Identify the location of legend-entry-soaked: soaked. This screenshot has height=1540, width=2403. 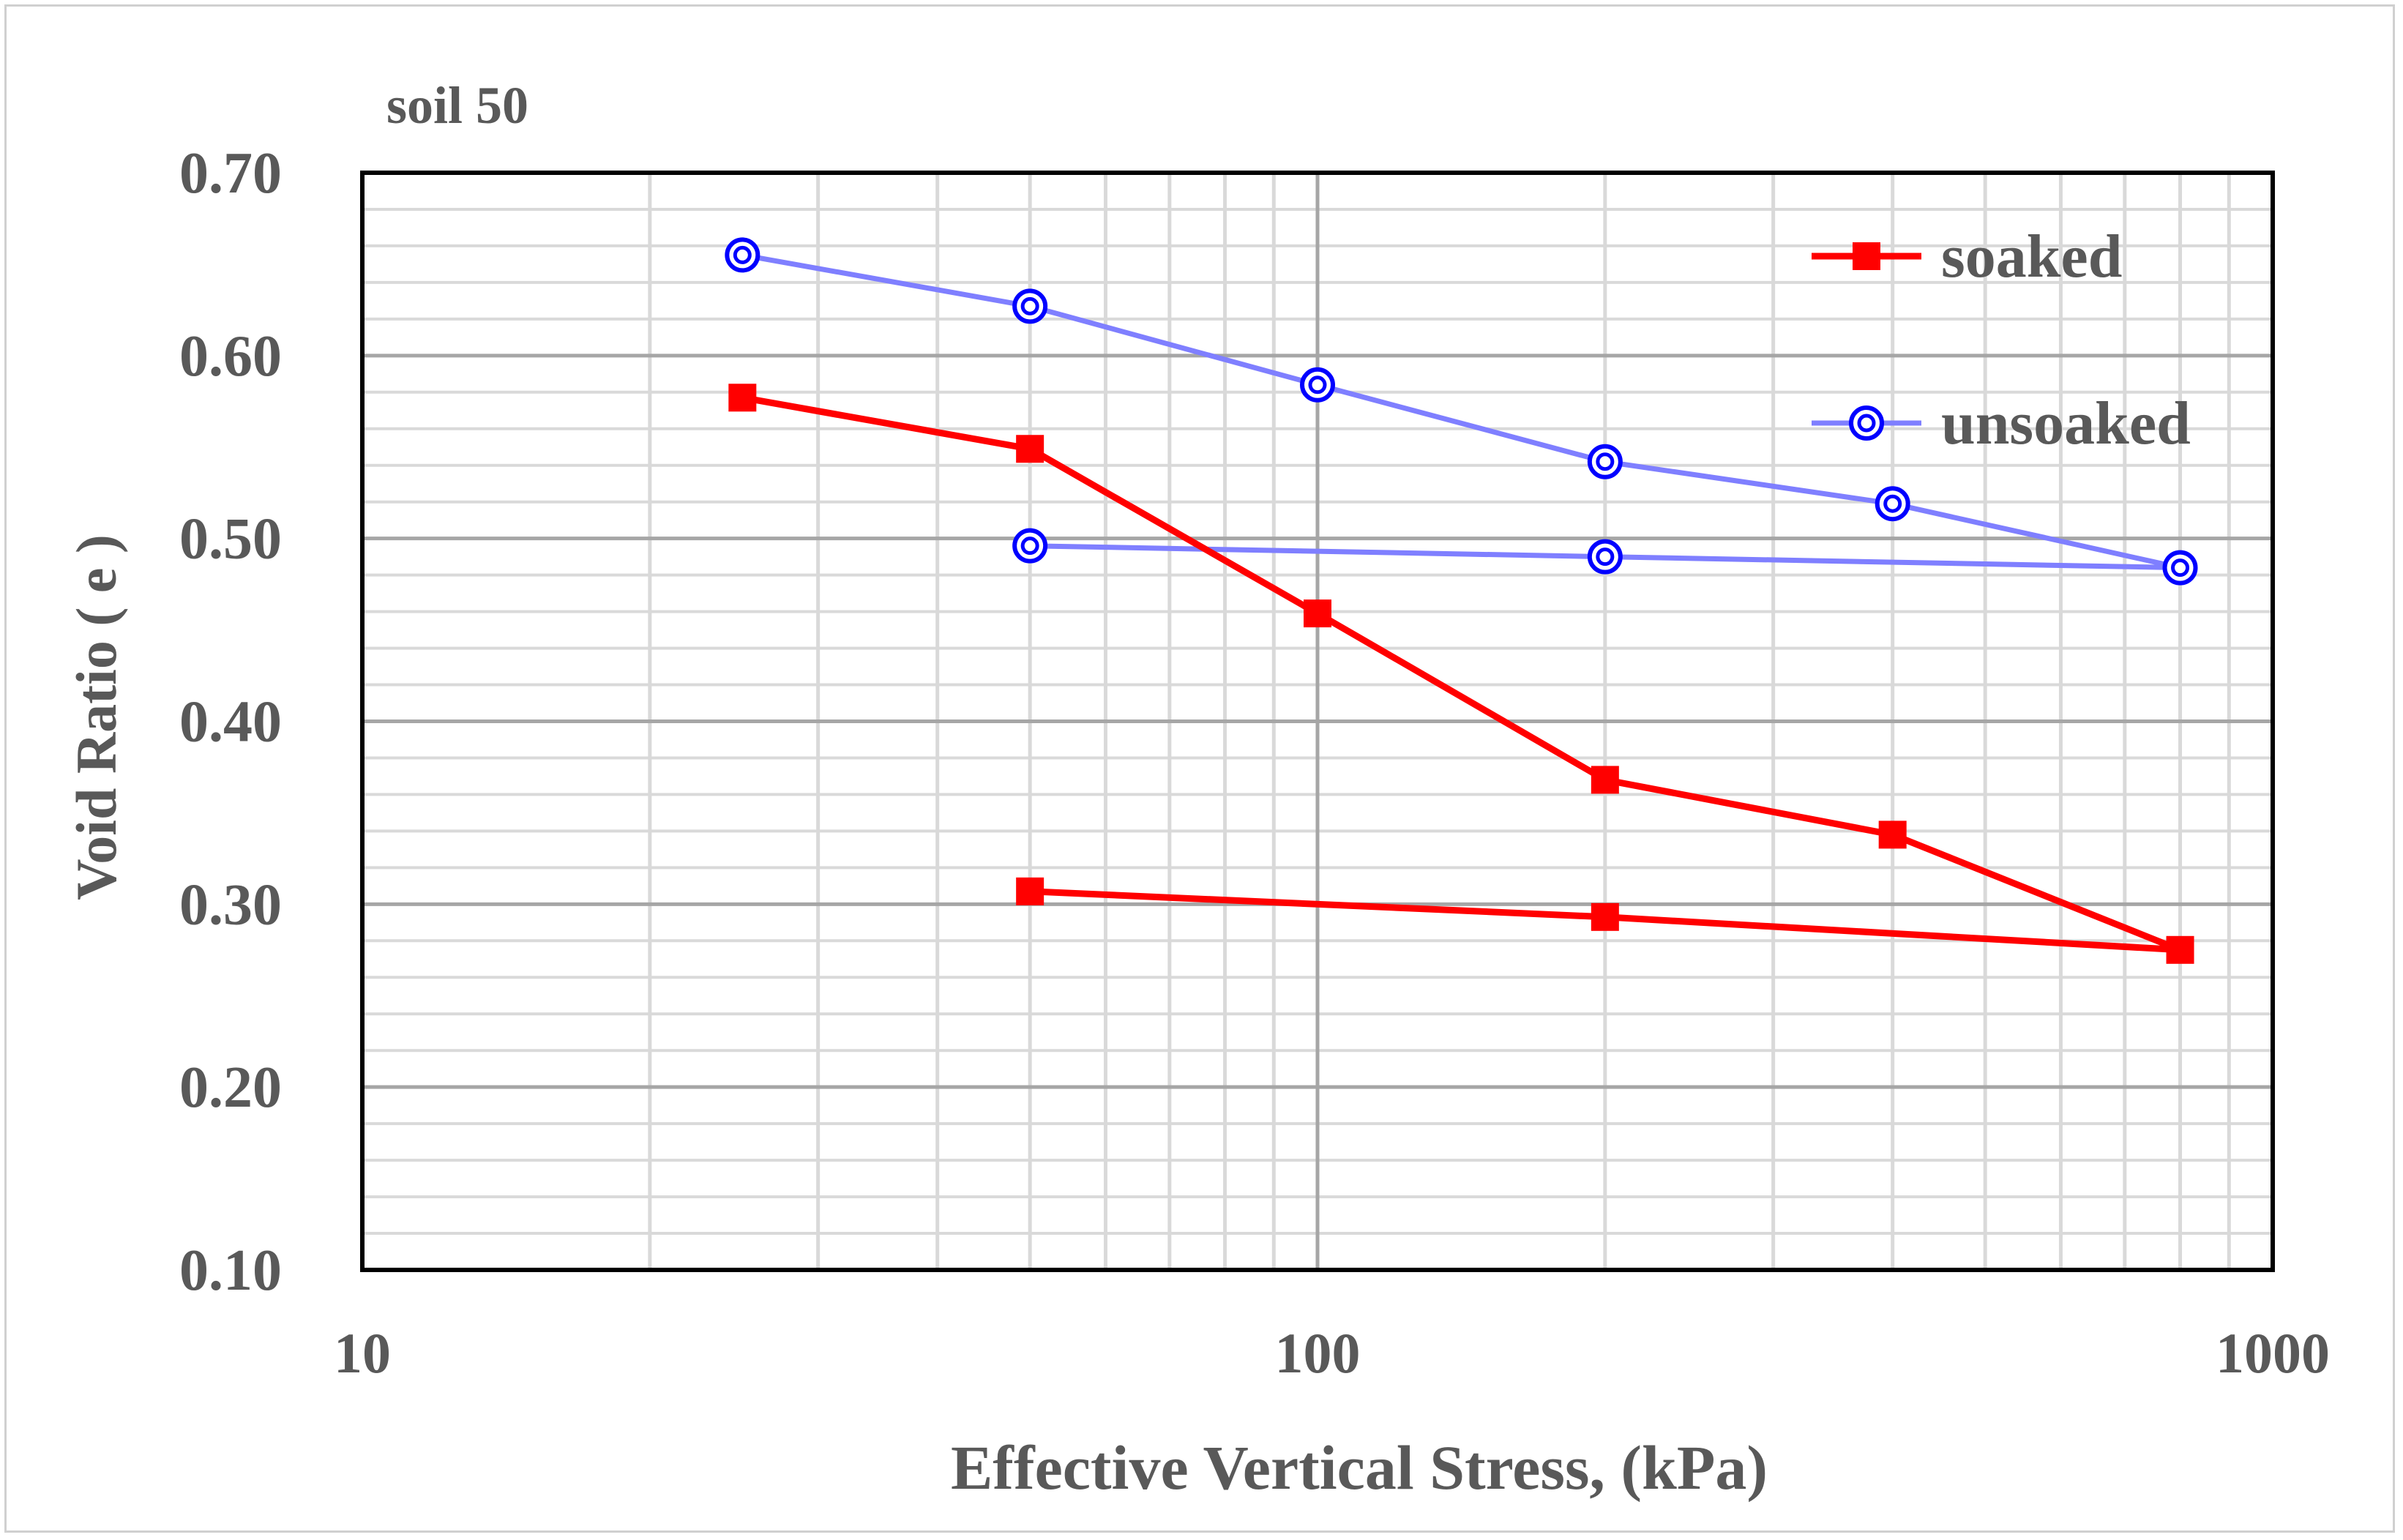
(1967, 257).